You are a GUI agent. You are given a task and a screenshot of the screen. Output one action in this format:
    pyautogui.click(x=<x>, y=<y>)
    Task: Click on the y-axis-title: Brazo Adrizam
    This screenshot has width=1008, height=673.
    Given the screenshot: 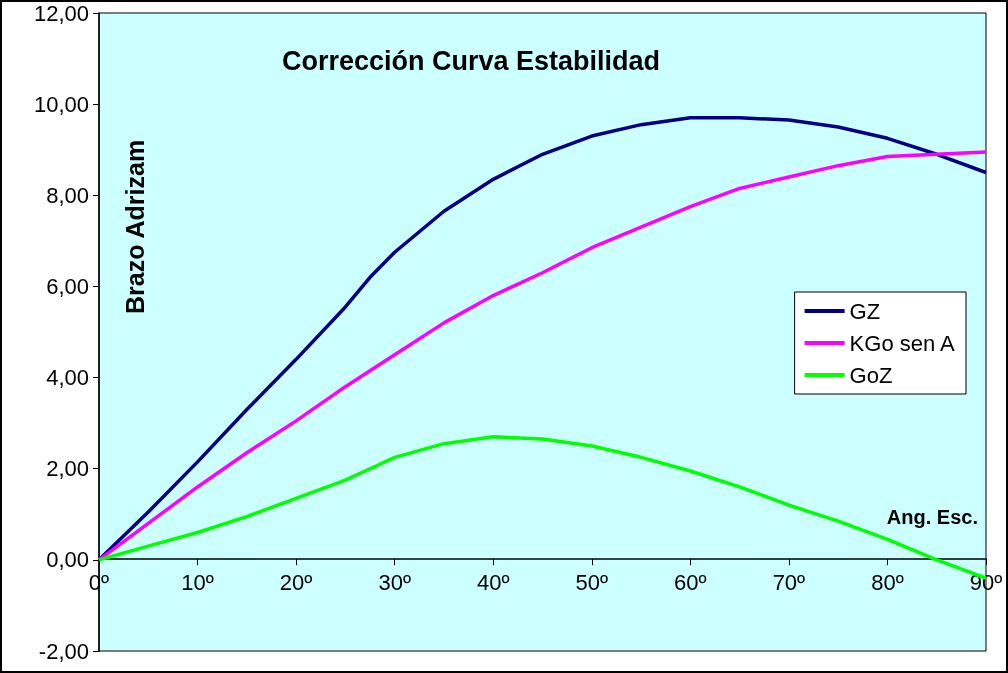 What is the action you would take?
    pyautogui.click(x=134, y=226)
    